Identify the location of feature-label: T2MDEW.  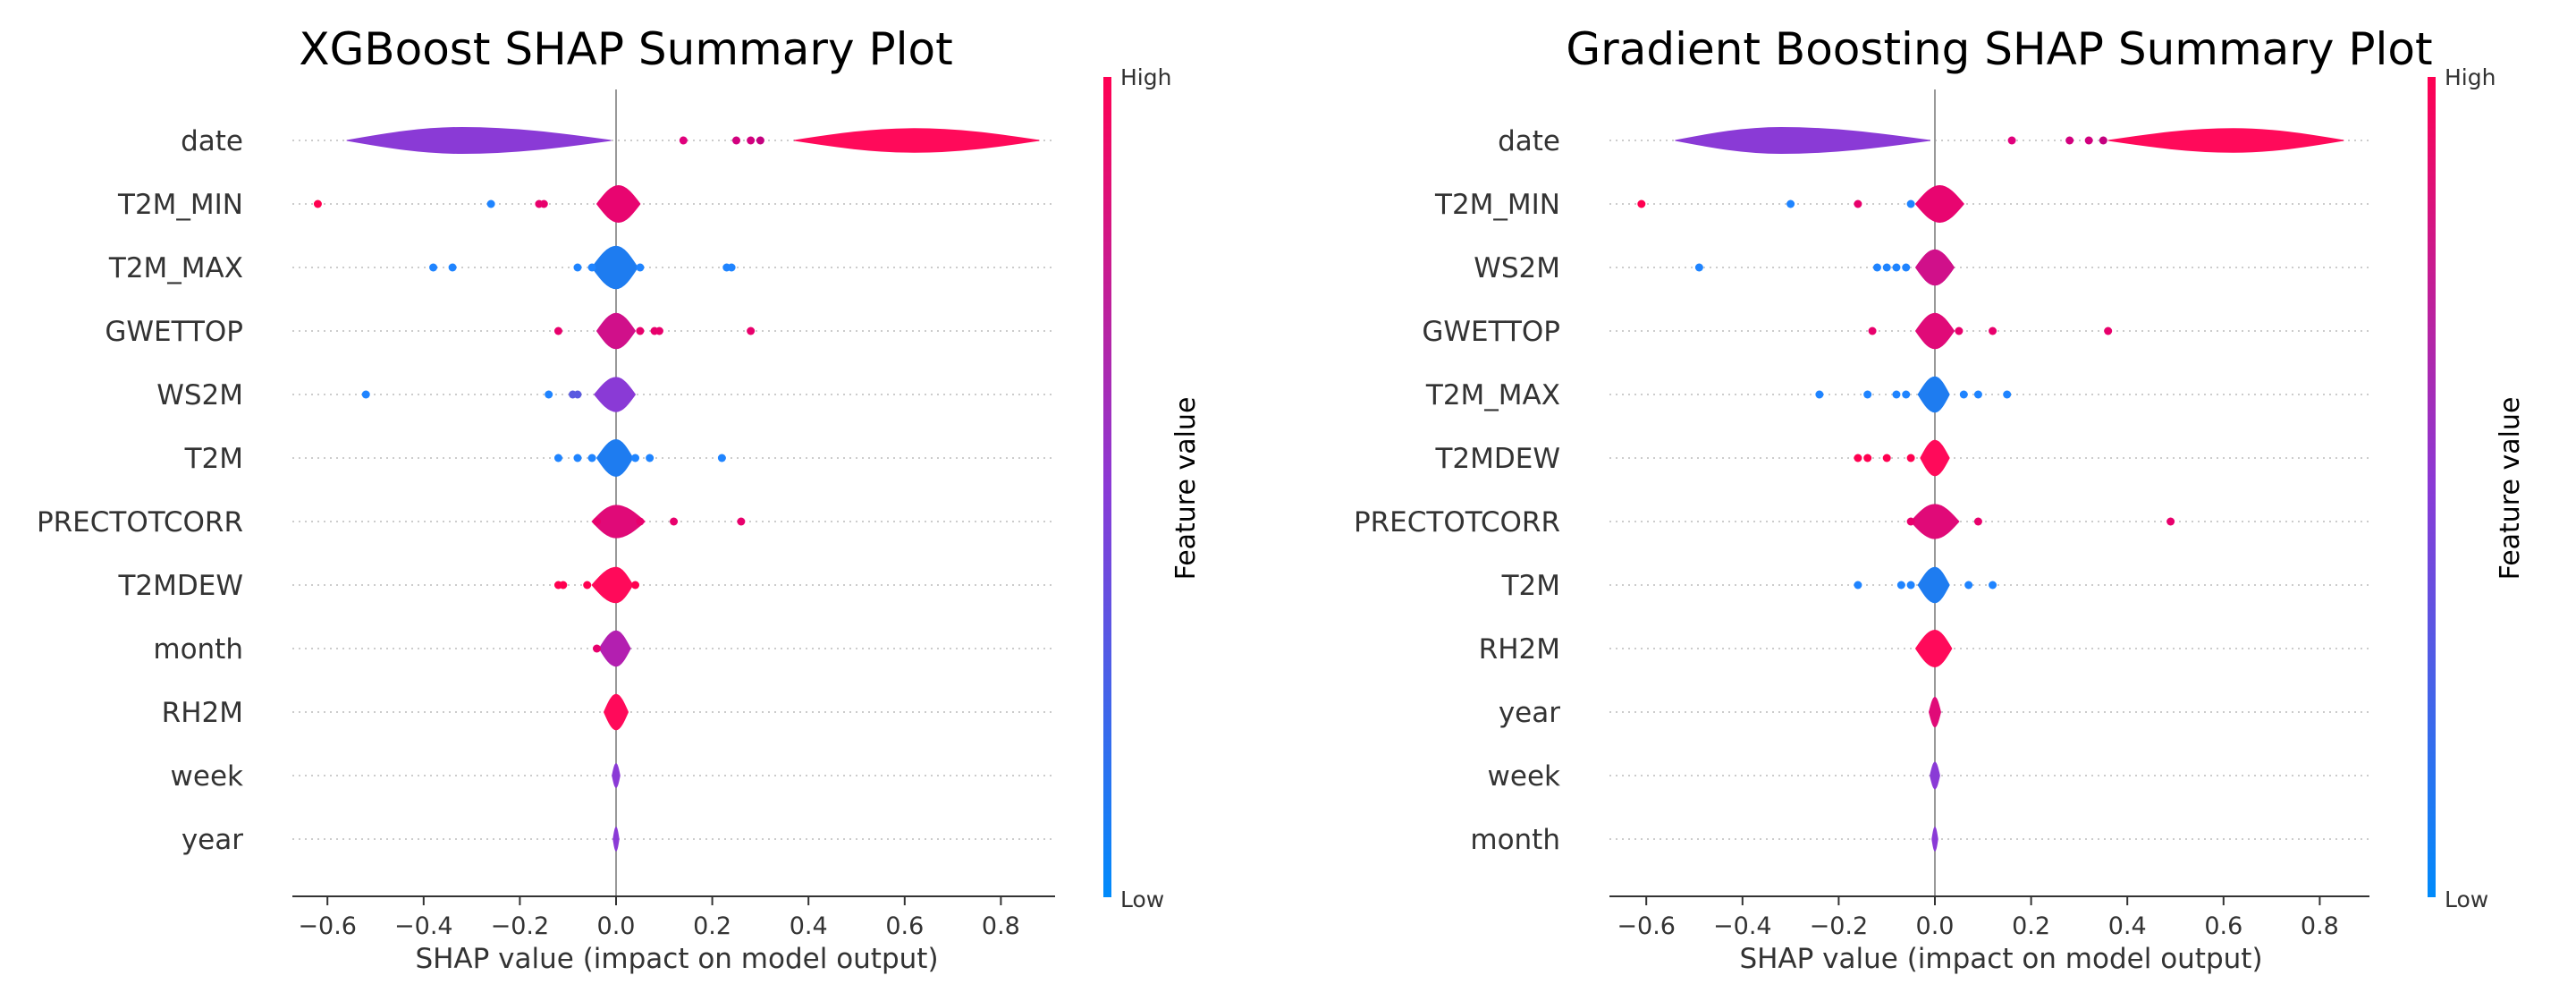
(180, 586).